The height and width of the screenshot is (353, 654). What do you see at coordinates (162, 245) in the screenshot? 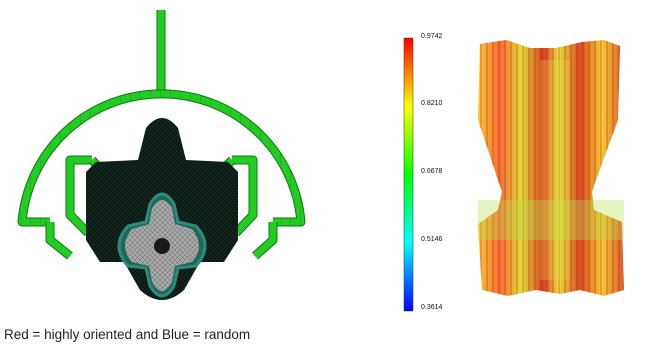
I see `gear-insert` at bounding box center [162, 245].